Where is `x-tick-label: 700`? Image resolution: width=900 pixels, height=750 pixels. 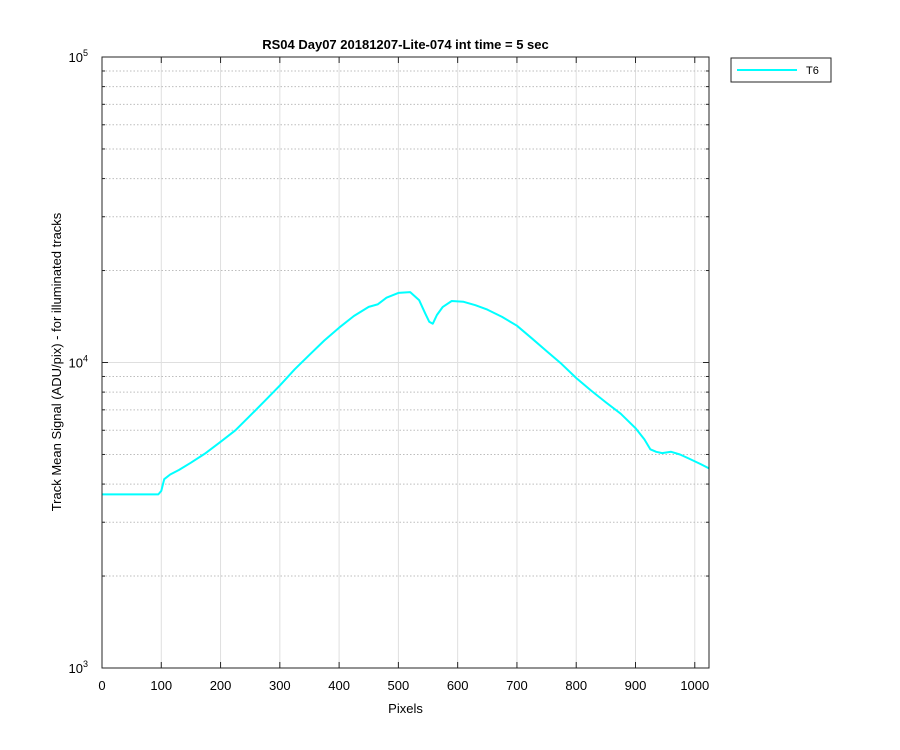
x-tick-label: 700 is located at coordinates (517, 685).